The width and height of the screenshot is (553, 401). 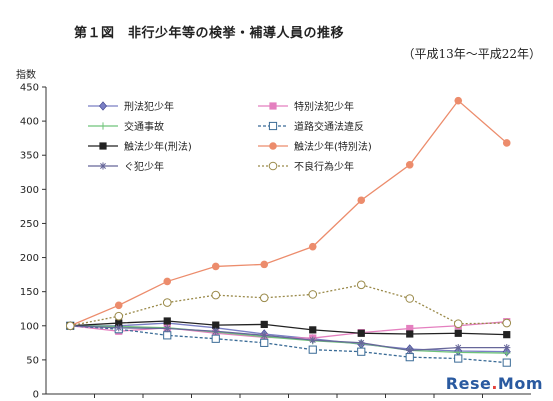 I want to click on y-tick-label: 250, so click(x=29, y=224).